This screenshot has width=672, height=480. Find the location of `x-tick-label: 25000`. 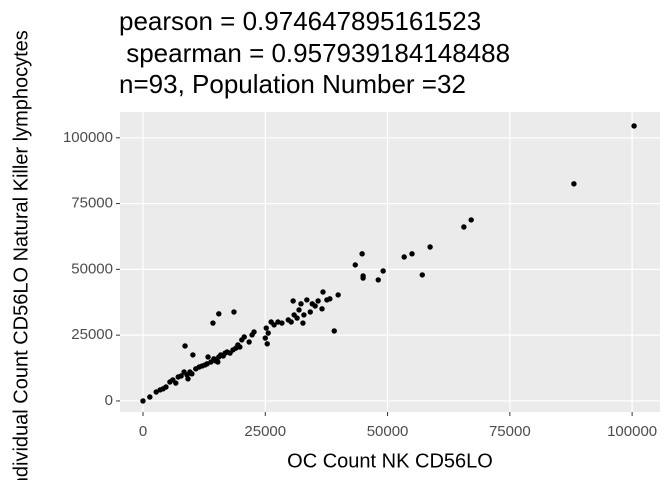

x-tick-label: 25000 is located at coordinates (265, 431).